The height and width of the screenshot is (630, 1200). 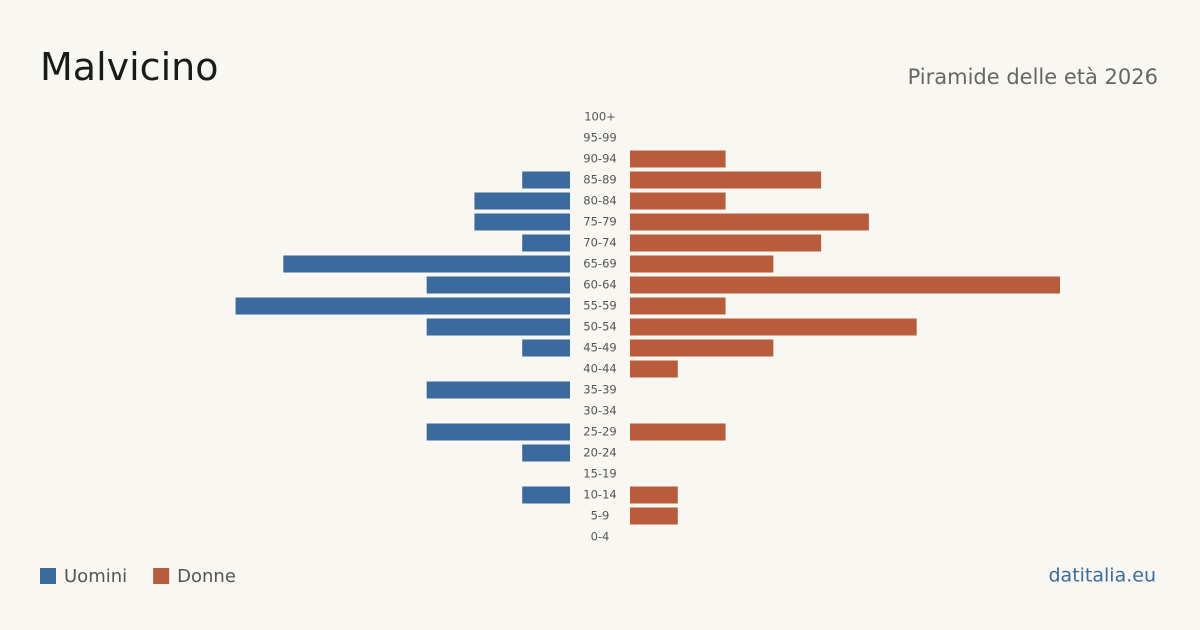 What do you see at coordinates (600, 117) in the screenshot?
I see `age-label: 100+` at bounding box center [600, 117].